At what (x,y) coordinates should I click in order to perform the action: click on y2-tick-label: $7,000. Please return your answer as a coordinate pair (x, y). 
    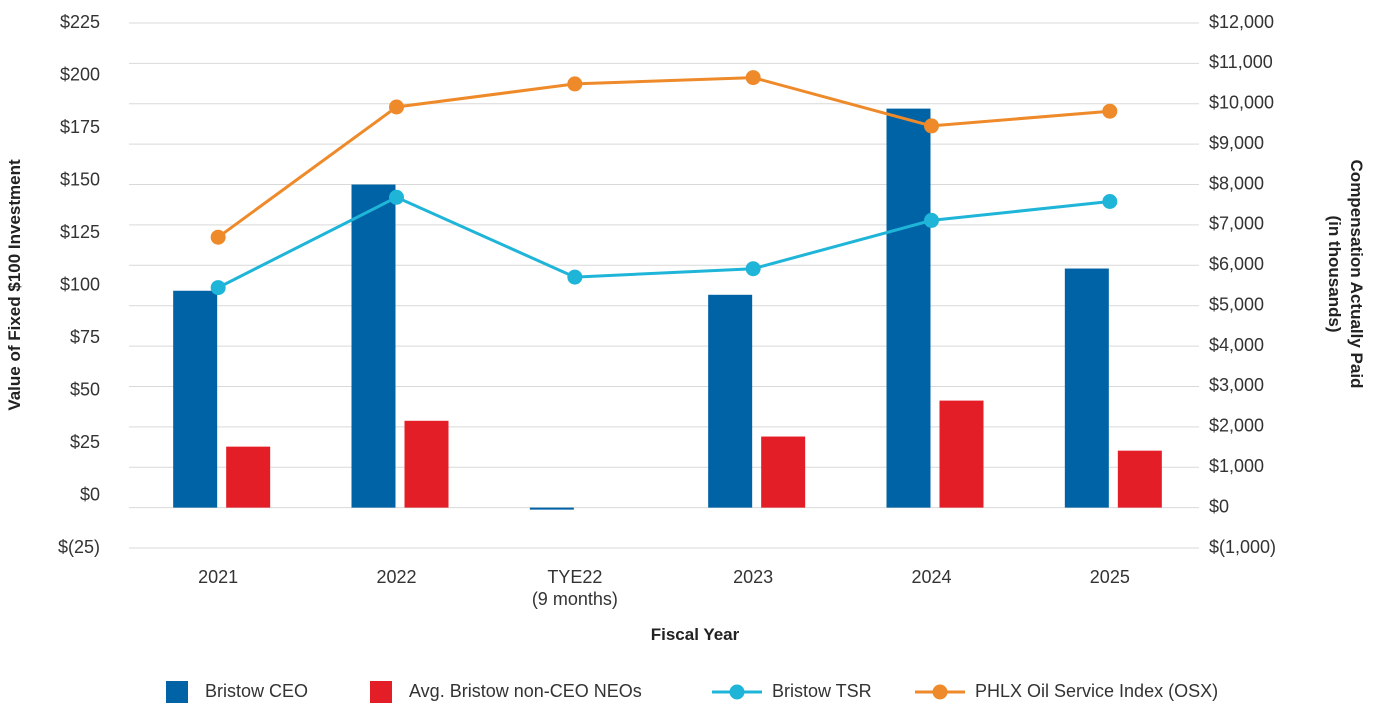
    Looking at the image, I should click on (1236, 224).